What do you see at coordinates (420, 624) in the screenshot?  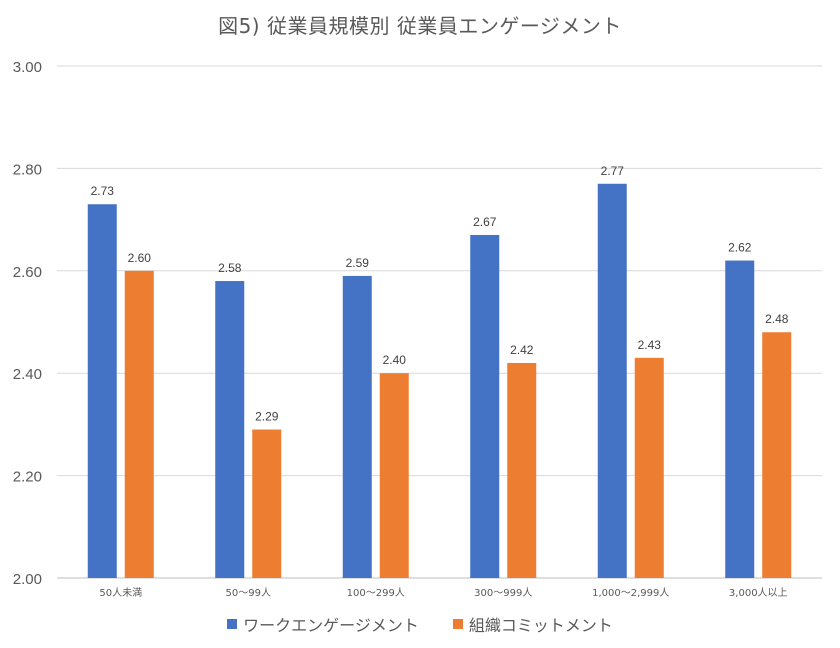 I see `chart-legend: ワークエンゲージメント 組織コミットメント` at bounding box center [420, 624].